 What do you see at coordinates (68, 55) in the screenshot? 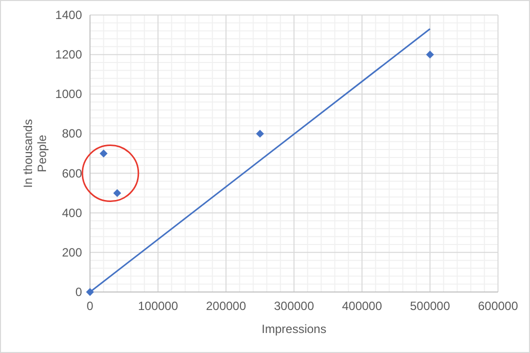
I see `y-tick-label: 1200` at bounding box center [68, 55].